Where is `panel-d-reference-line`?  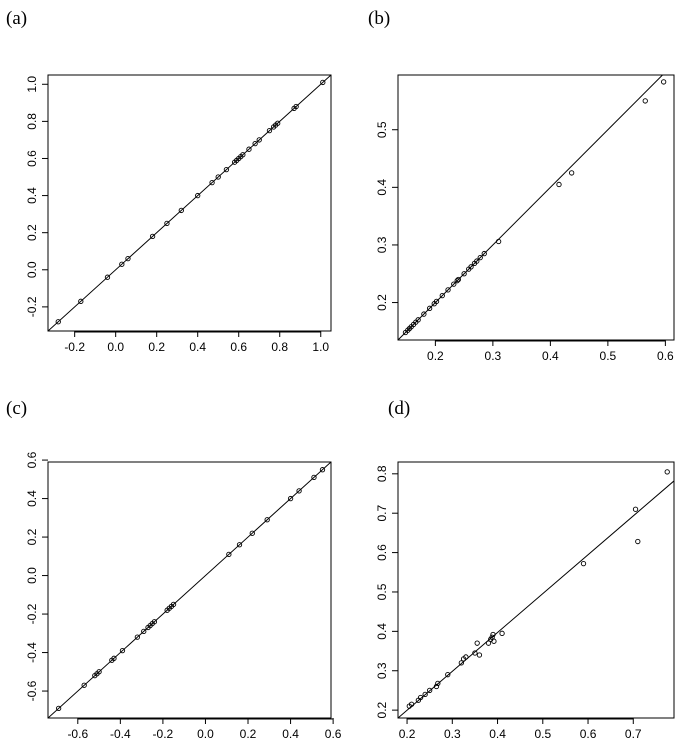
panel-d-reference-line is located at coordinates (536, 599).